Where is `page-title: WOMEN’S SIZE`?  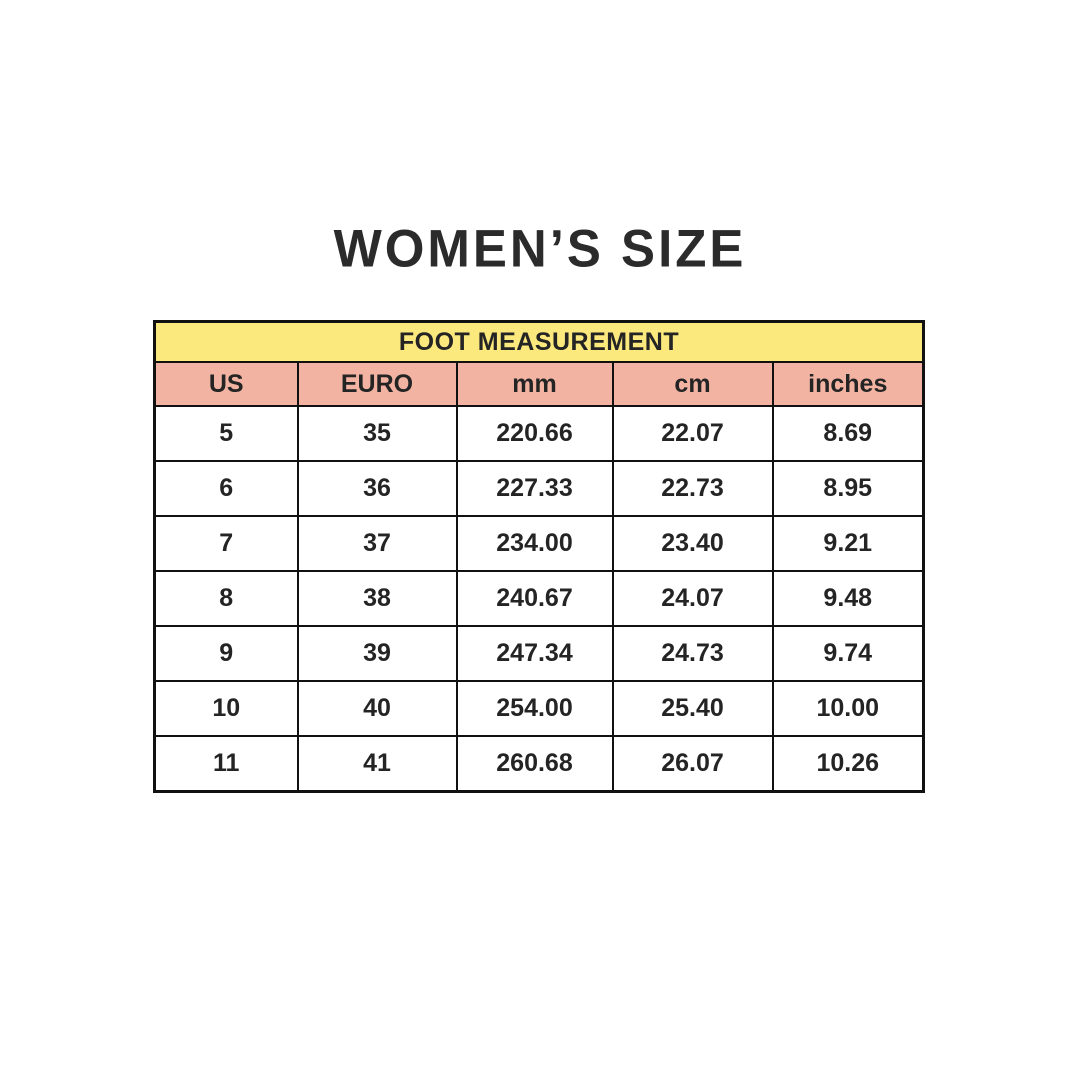
page-title: WOMEN’S SIZE is located at coordinates (540, 248).